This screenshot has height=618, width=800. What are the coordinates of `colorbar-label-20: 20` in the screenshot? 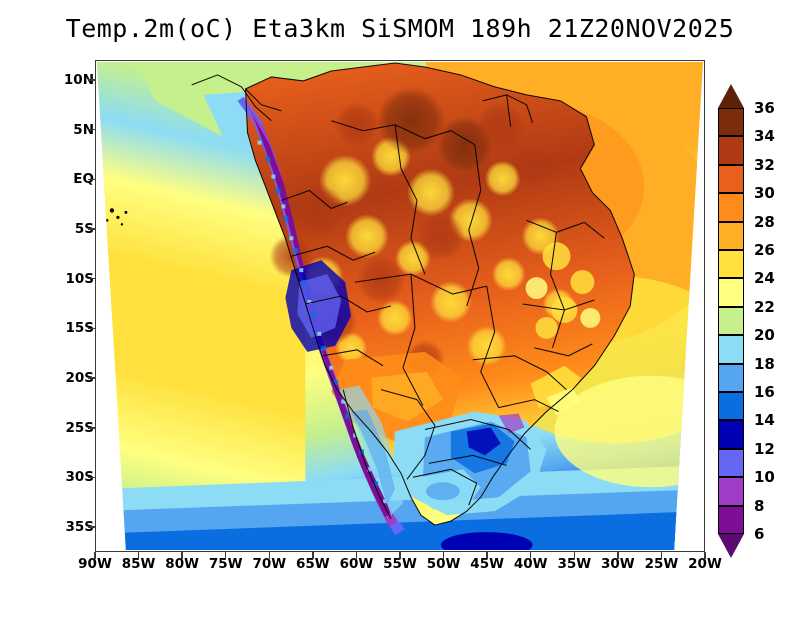 It's located at (764, 335).